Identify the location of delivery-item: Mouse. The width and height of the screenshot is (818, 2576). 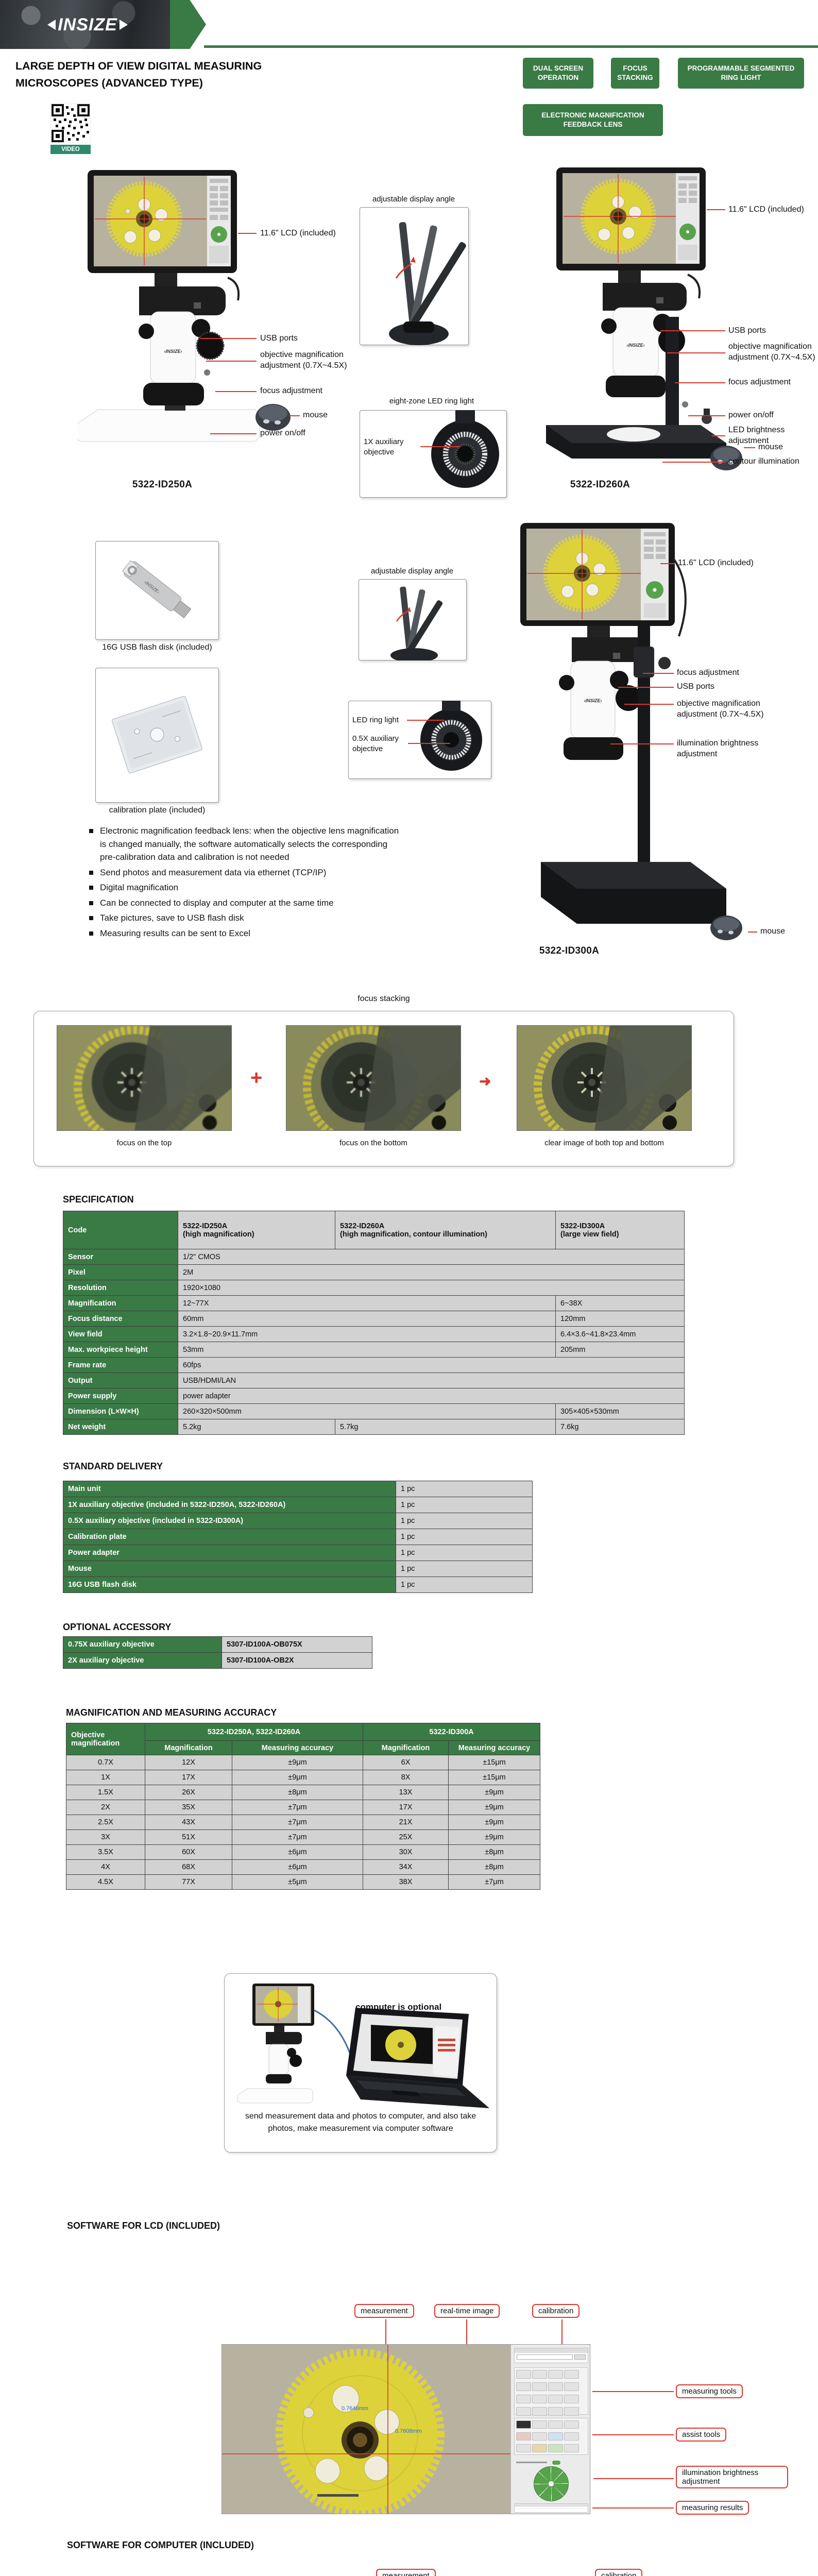
(229, 1569).